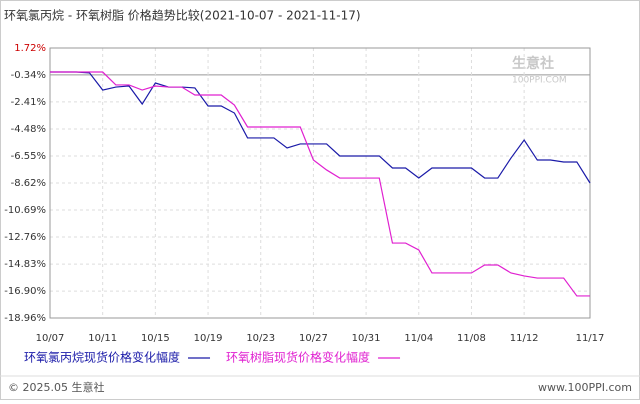 This screenshot has width=640, height=404. I want to click on x-tick-label: 10/23, so click(260, 338).